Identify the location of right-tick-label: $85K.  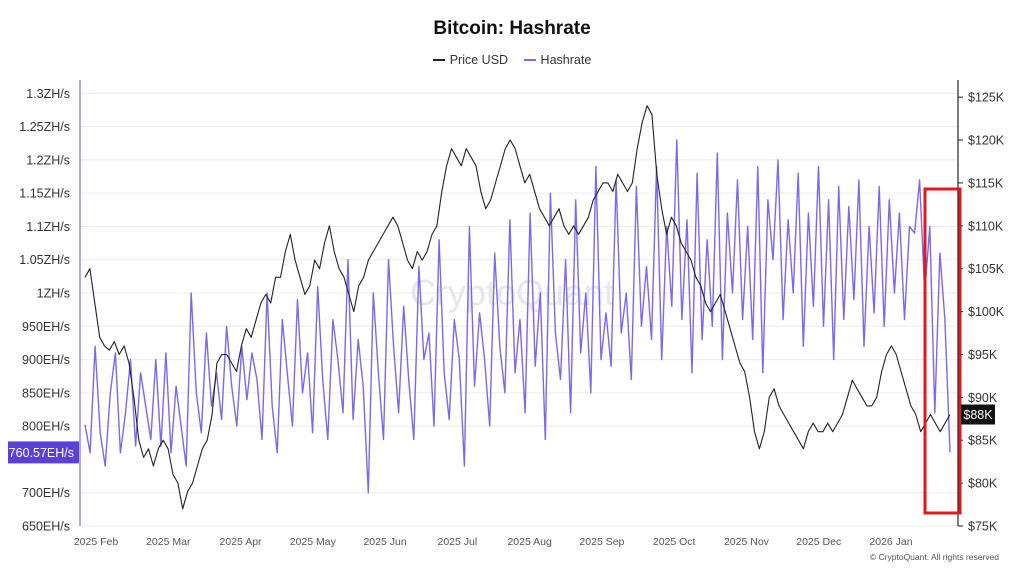
(983, 441).